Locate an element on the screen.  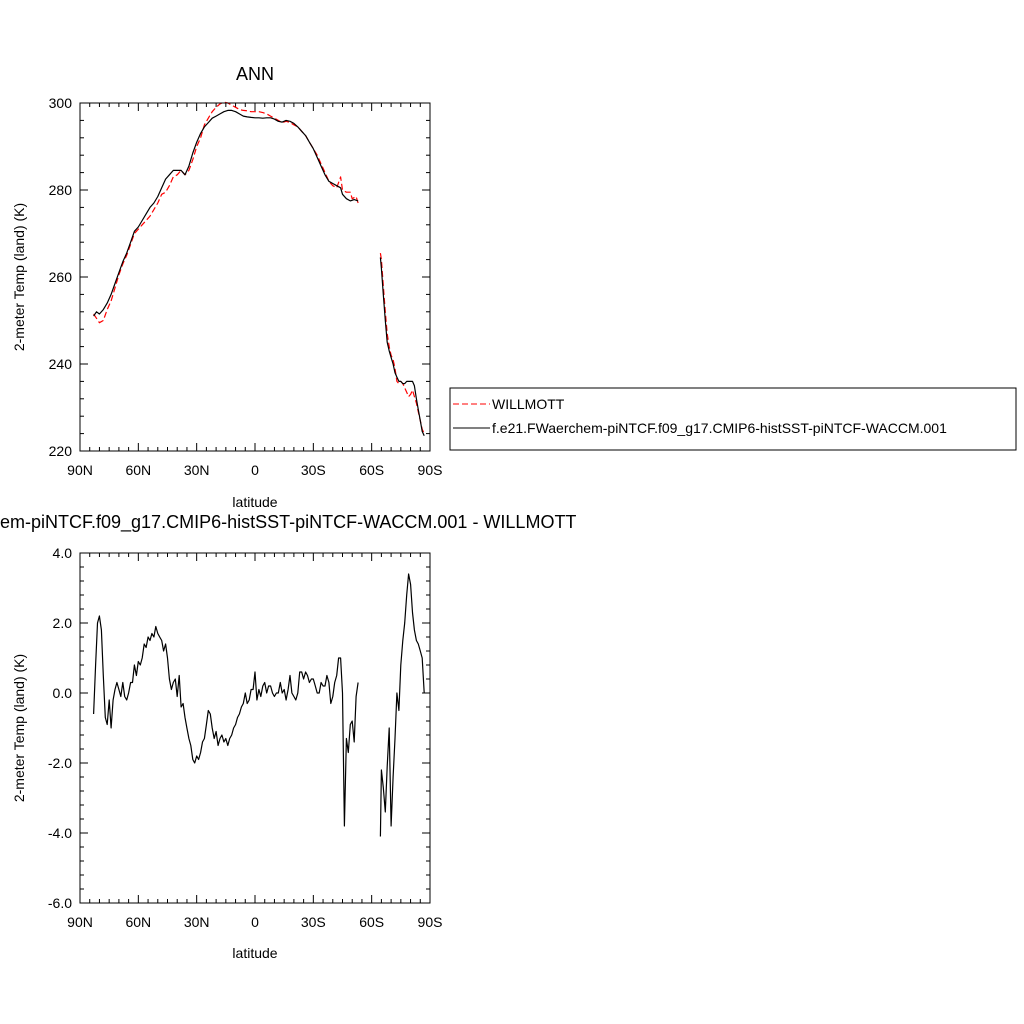
y-tick-label: 300 is located at coordinates (61, 103).